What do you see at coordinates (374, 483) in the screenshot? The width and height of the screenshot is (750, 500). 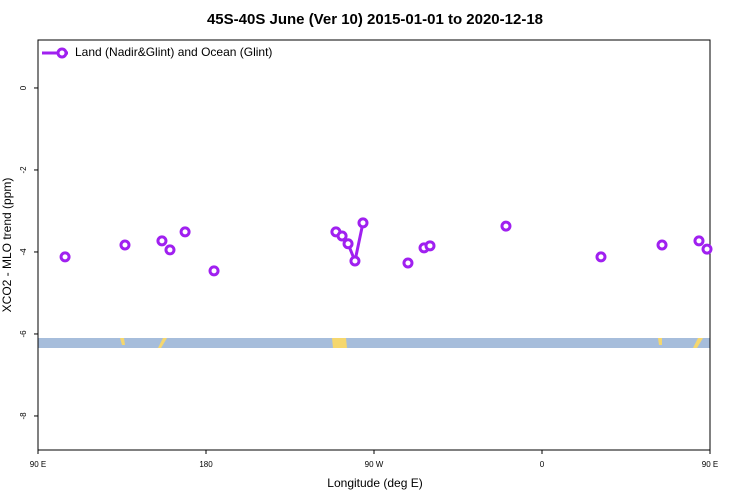 I see `x-axis-label: Longitude (deg E)` at bounding box center [374, 483].